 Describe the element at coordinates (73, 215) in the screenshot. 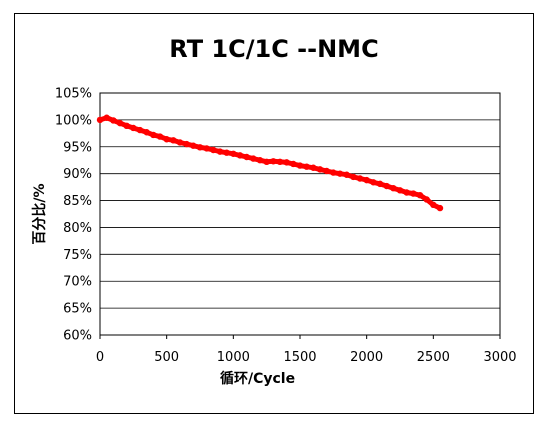

I see `y-tick-labels: 60% 65% 70% 75% 80% 85% 90% 95% 100% 105%` at that location.